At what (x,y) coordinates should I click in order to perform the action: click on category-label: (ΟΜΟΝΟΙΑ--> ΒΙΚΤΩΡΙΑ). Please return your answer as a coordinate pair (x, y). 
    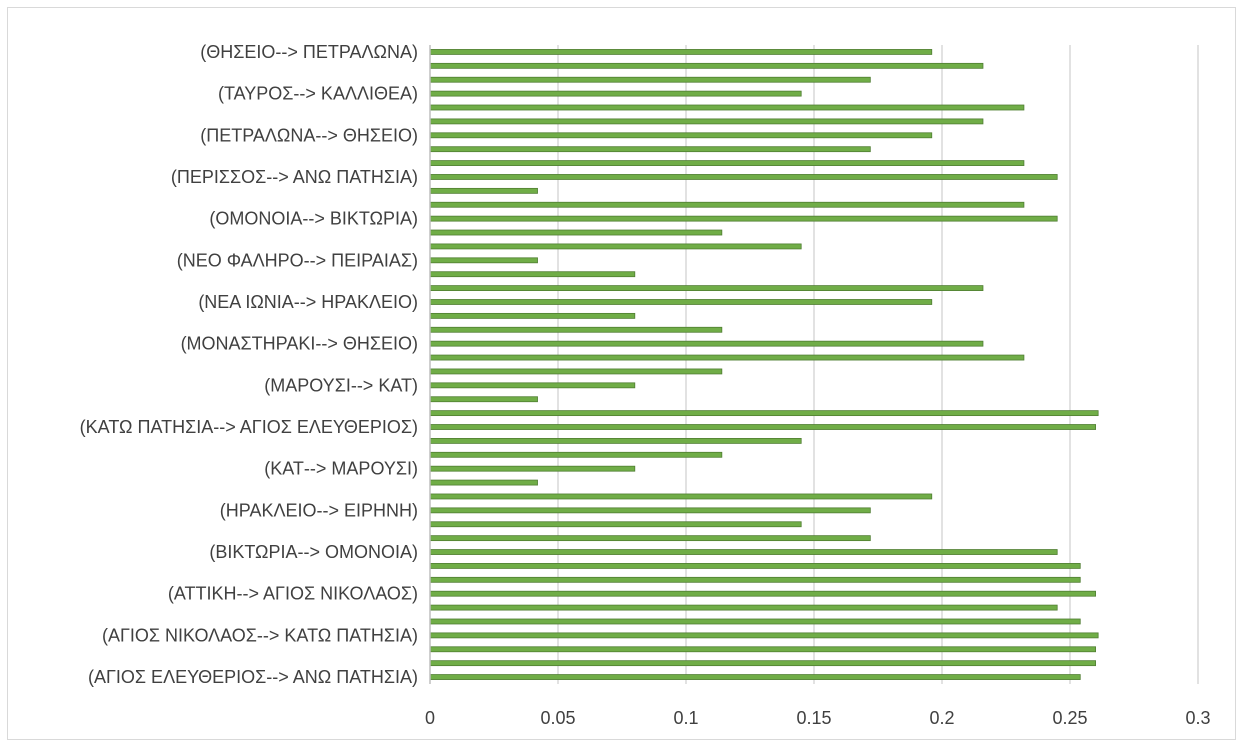
    Looking at the image, I should click on (313, 219).